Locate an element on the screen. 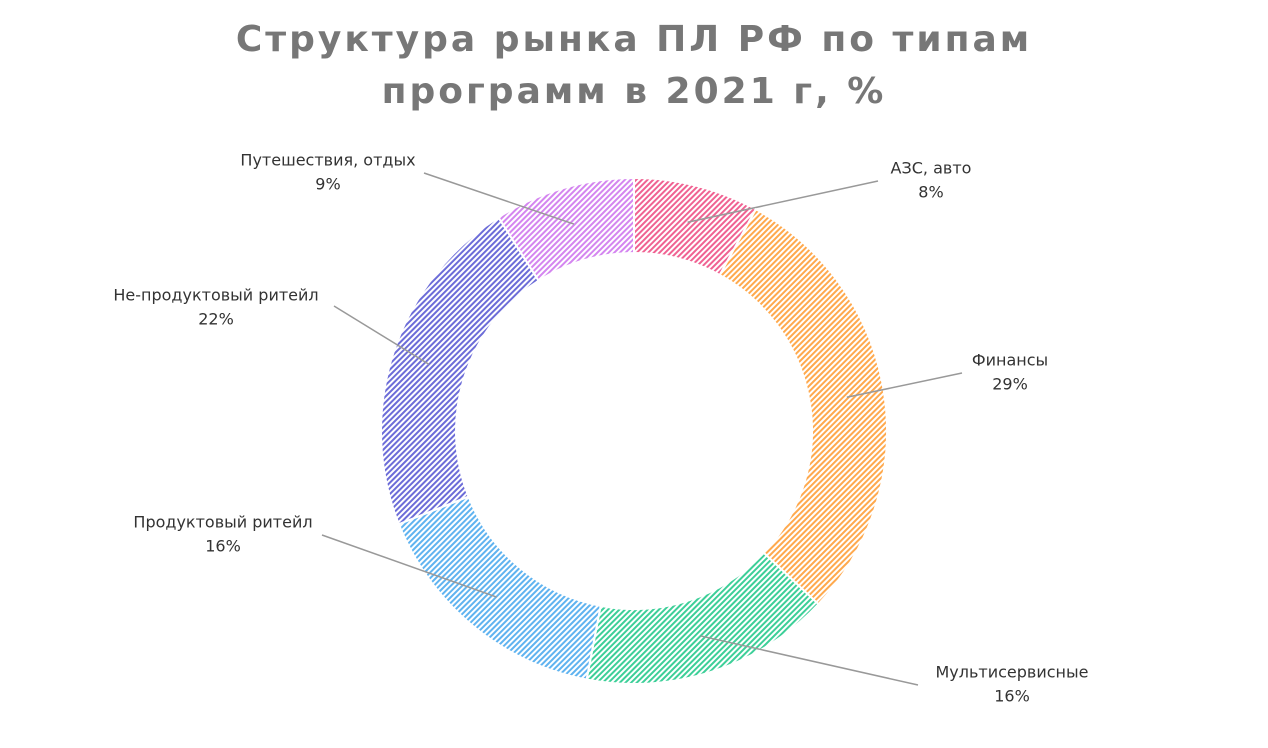 The width and height of the screenshot is (1268, 748). slice-label: Мультисервисные is located at coordinates (1011, 672).